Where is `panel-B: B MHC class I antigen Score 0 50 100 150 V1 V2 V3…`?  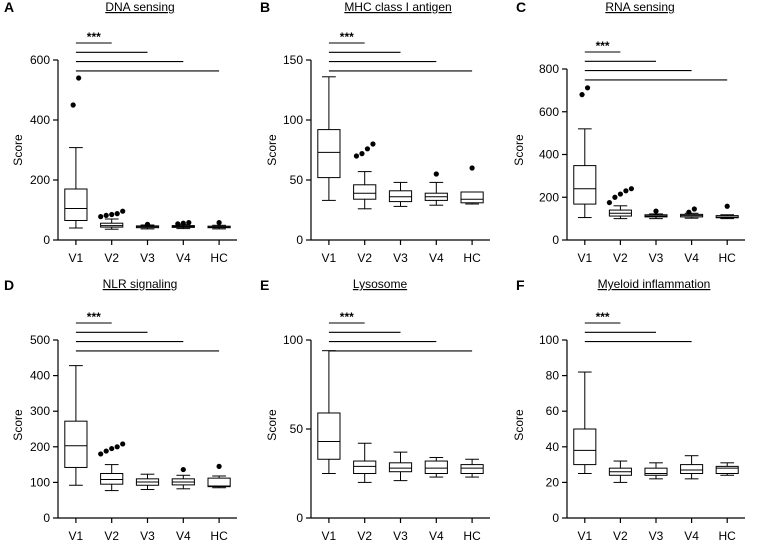 panel-B: B MHC class I antigen Score 0 50 100 150 V1 V2 V3… is located at coordinates (375, 132).